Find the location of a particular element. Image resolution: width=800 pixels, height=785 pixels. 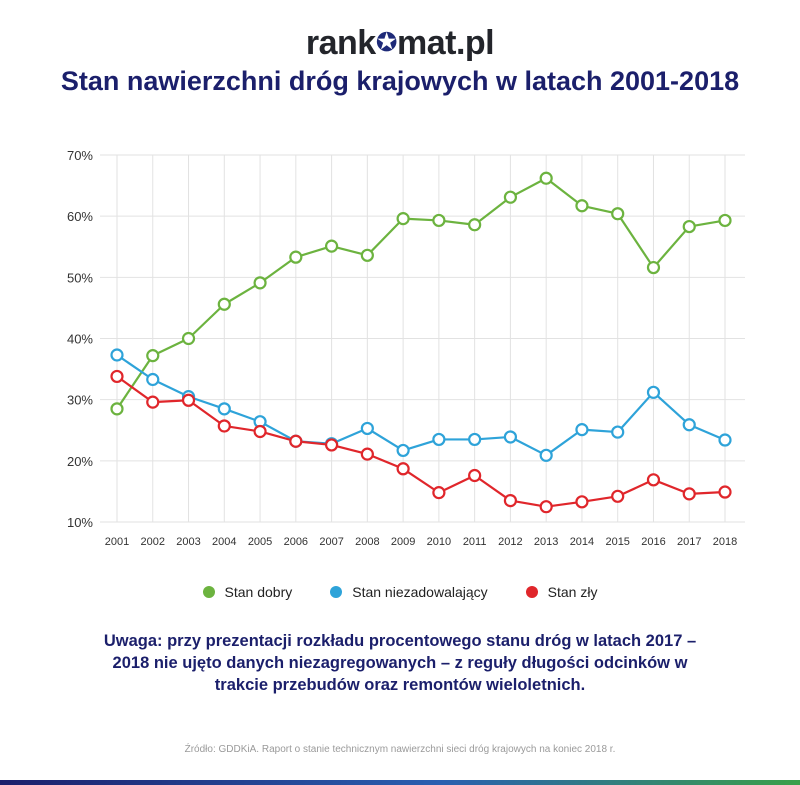

legend-item: Stan dobry is located at coordinates (247, 592).